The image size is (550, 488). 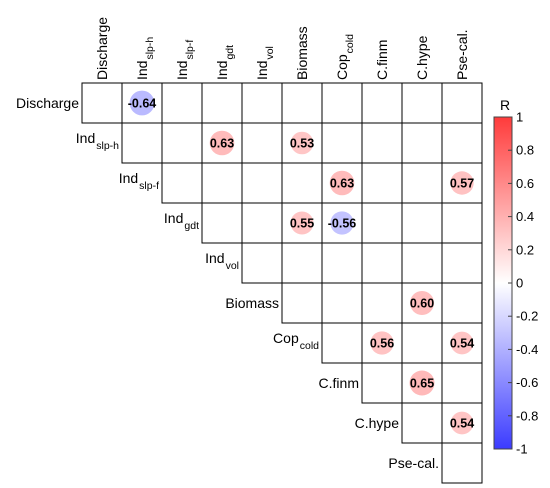 I want to click on correlation-value: -0.64, so click(x=142, y=104).